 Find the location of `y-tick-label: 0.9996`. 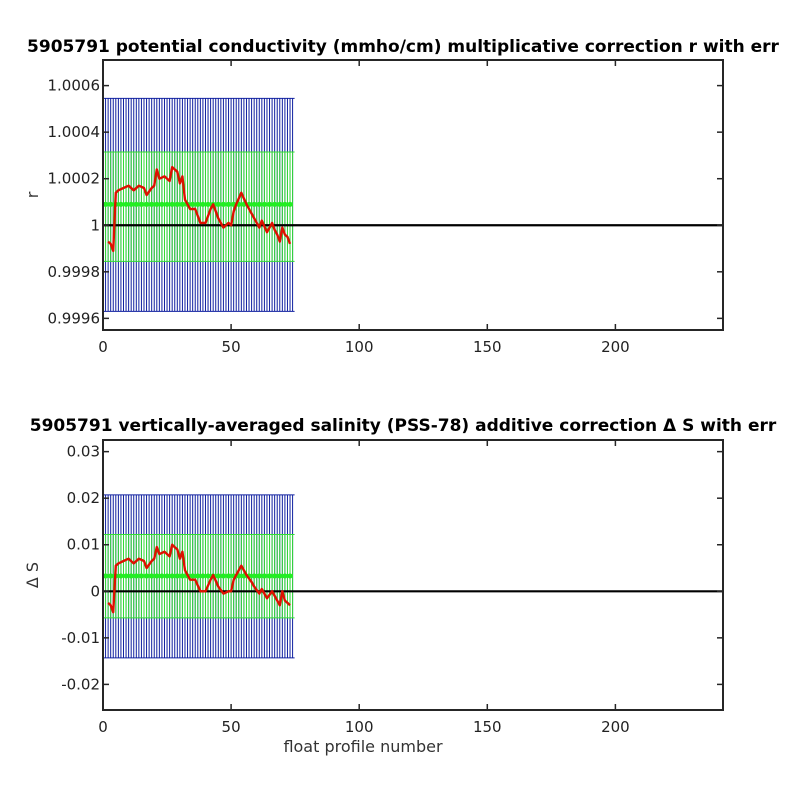

y-tick-label: 0.9996 is located at coordinates (74, 318).